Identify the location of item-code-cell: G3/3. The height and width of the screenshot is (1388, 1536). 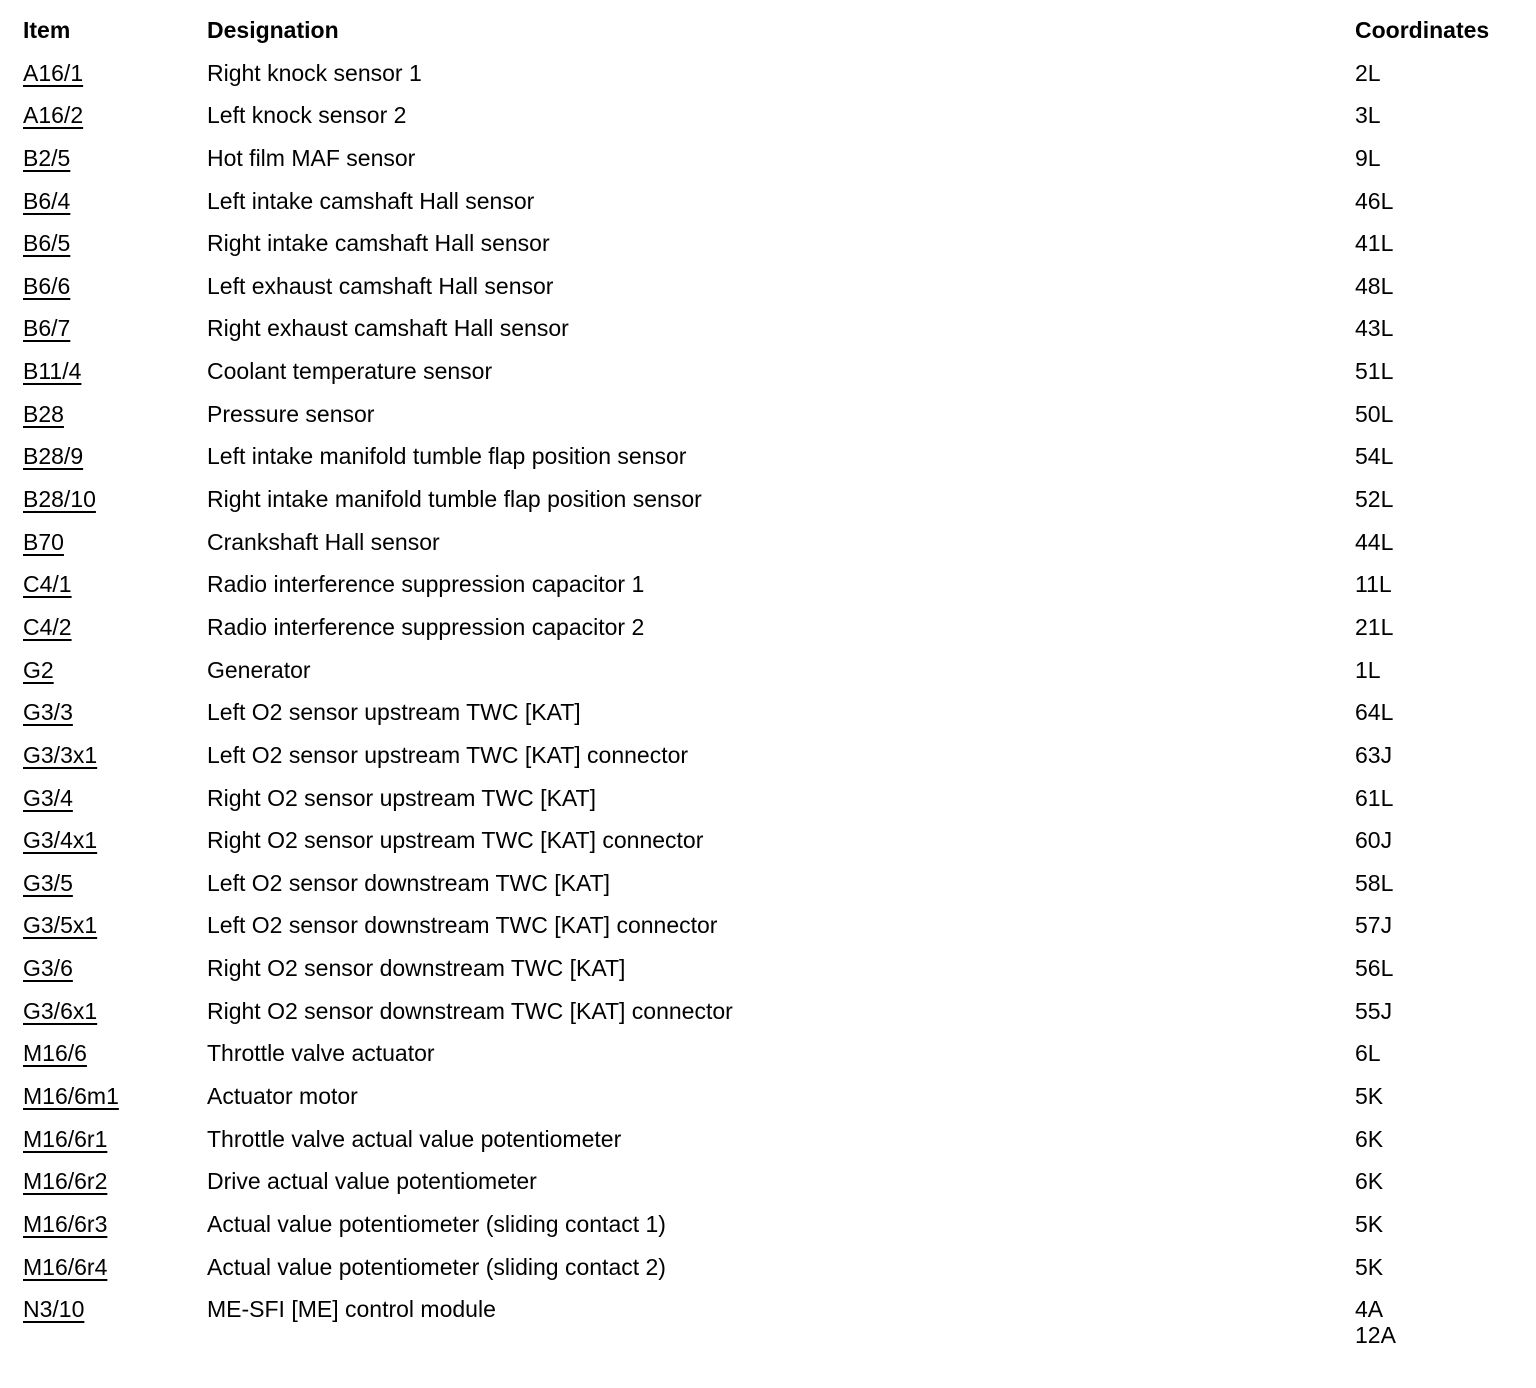
(115, 712).